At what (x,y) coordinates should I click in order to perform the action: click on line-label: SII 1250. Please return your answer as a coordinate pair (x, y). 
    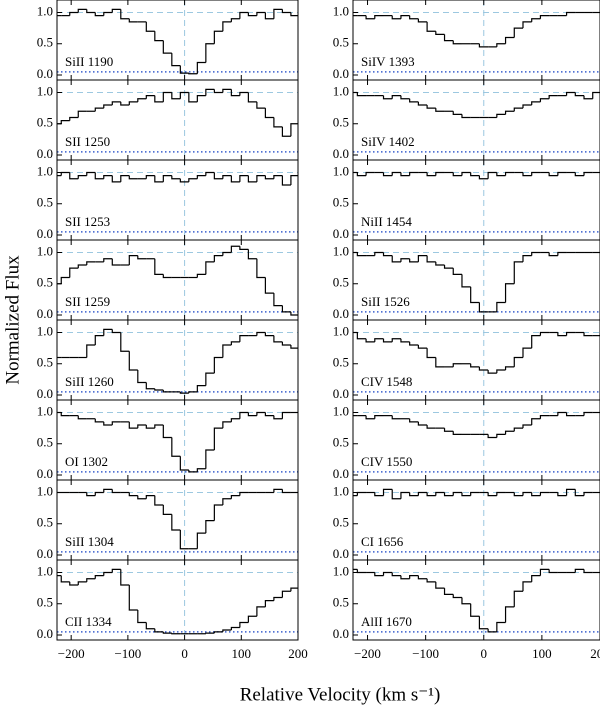
    Looking at the image, I should click on (87, 141).